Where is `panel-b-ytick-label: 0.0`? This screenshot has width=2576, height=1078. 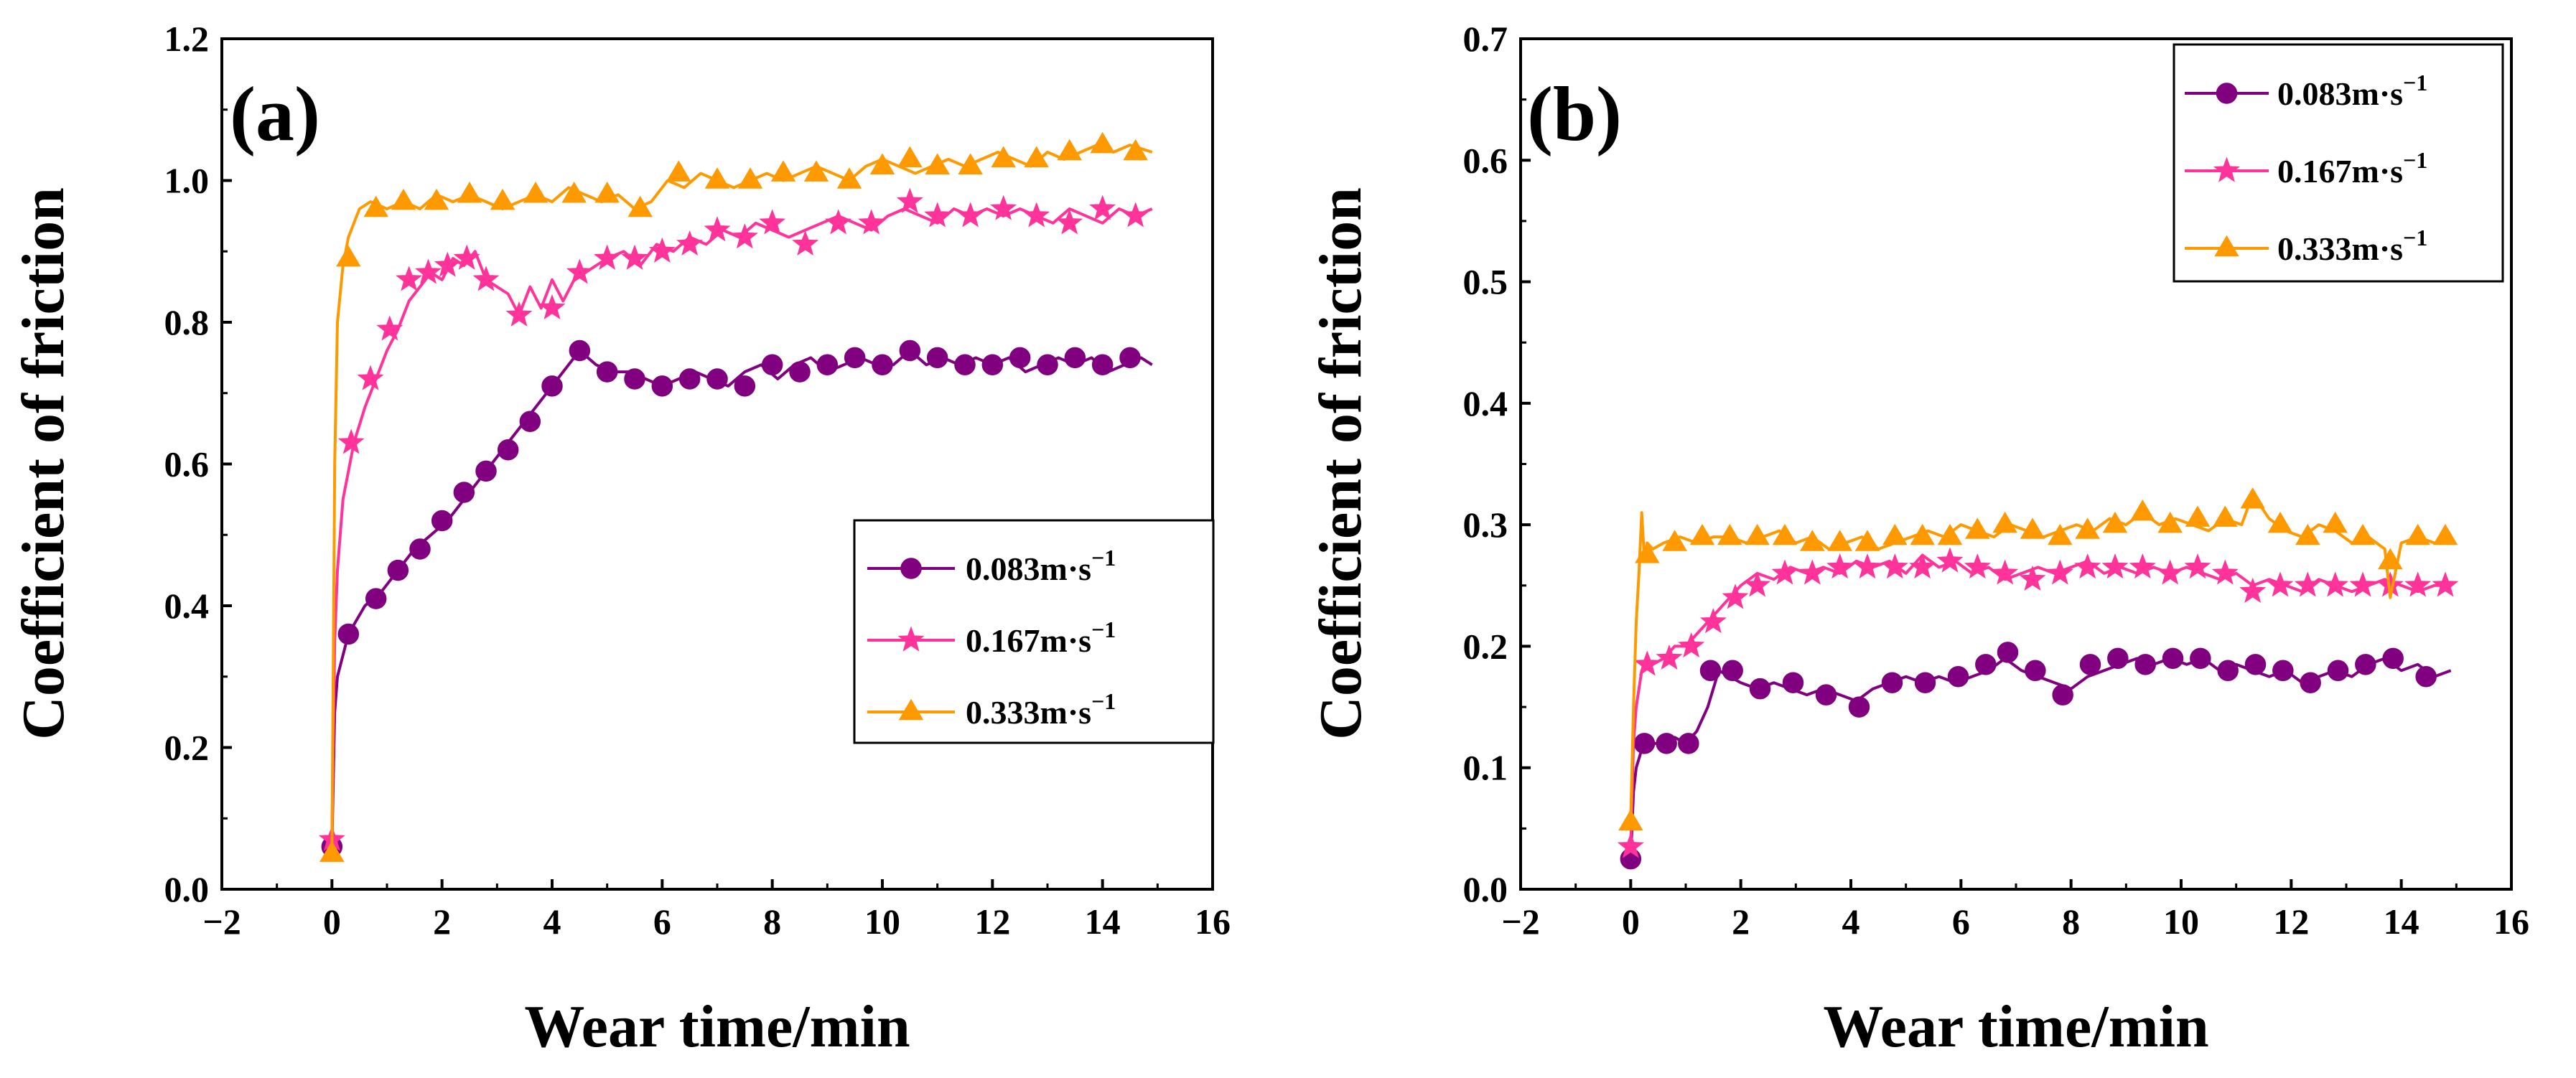 panel-b-ytick-label: 0.0 is located at coordinates (1485, 889).